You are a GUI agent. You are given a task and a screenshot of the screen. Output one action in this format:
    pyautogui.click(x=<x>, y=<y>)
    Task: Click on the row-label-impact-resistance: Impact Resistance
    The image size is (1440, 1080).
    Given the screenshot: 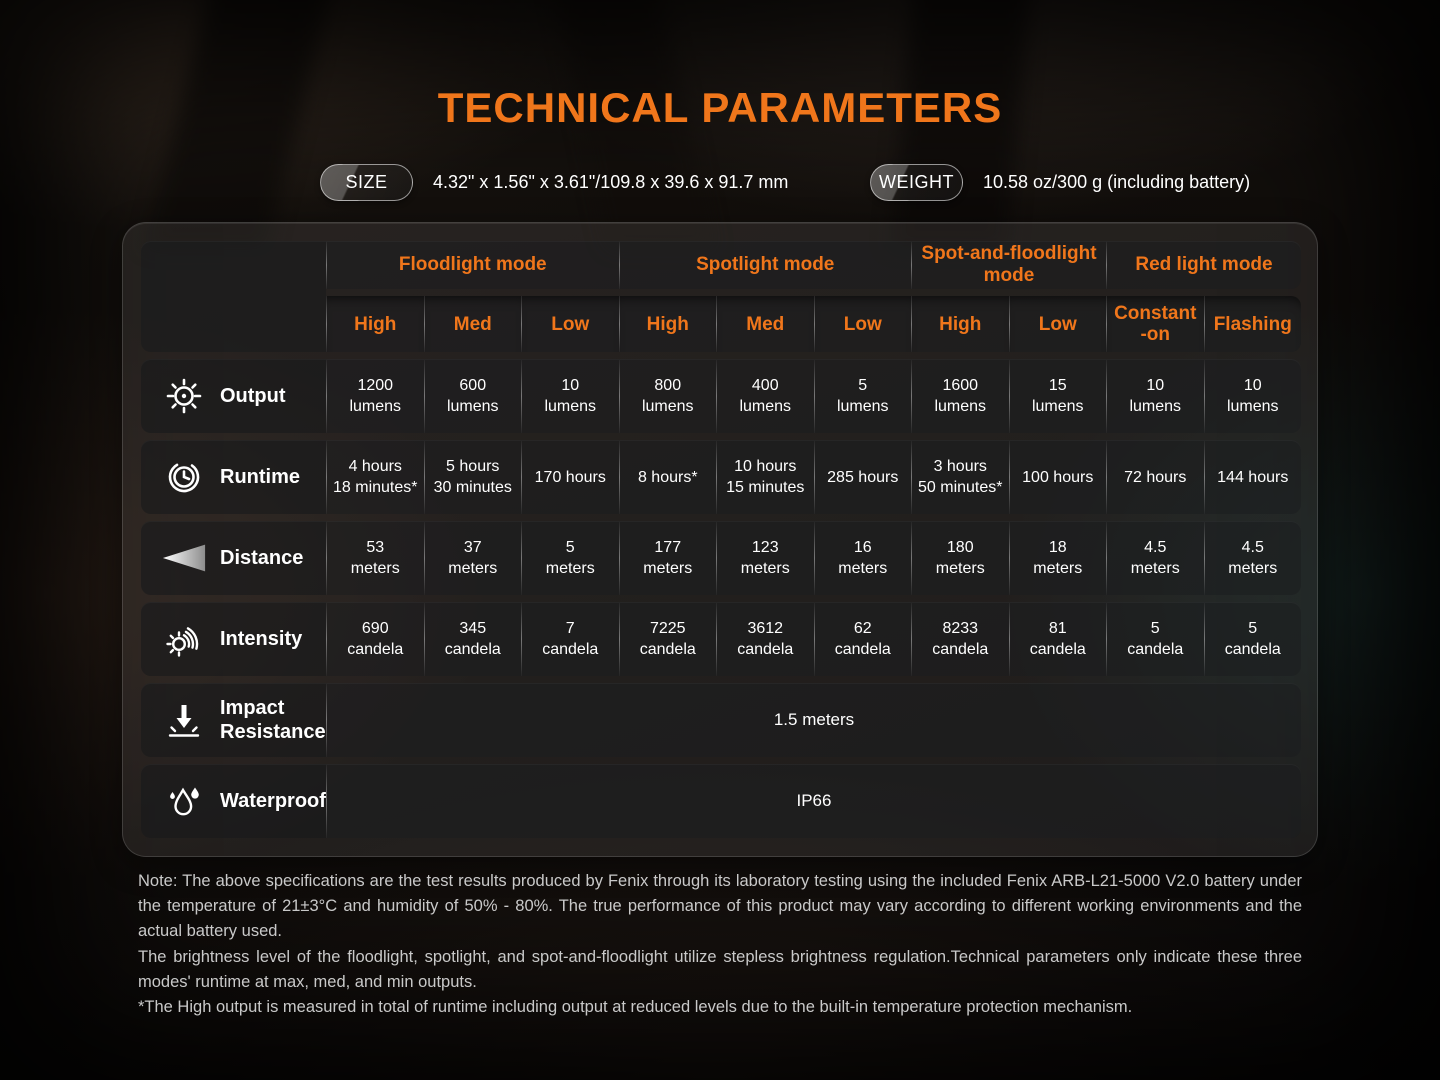 What is the action you would take?
    pyautogui.click(x=233, y=720)
    